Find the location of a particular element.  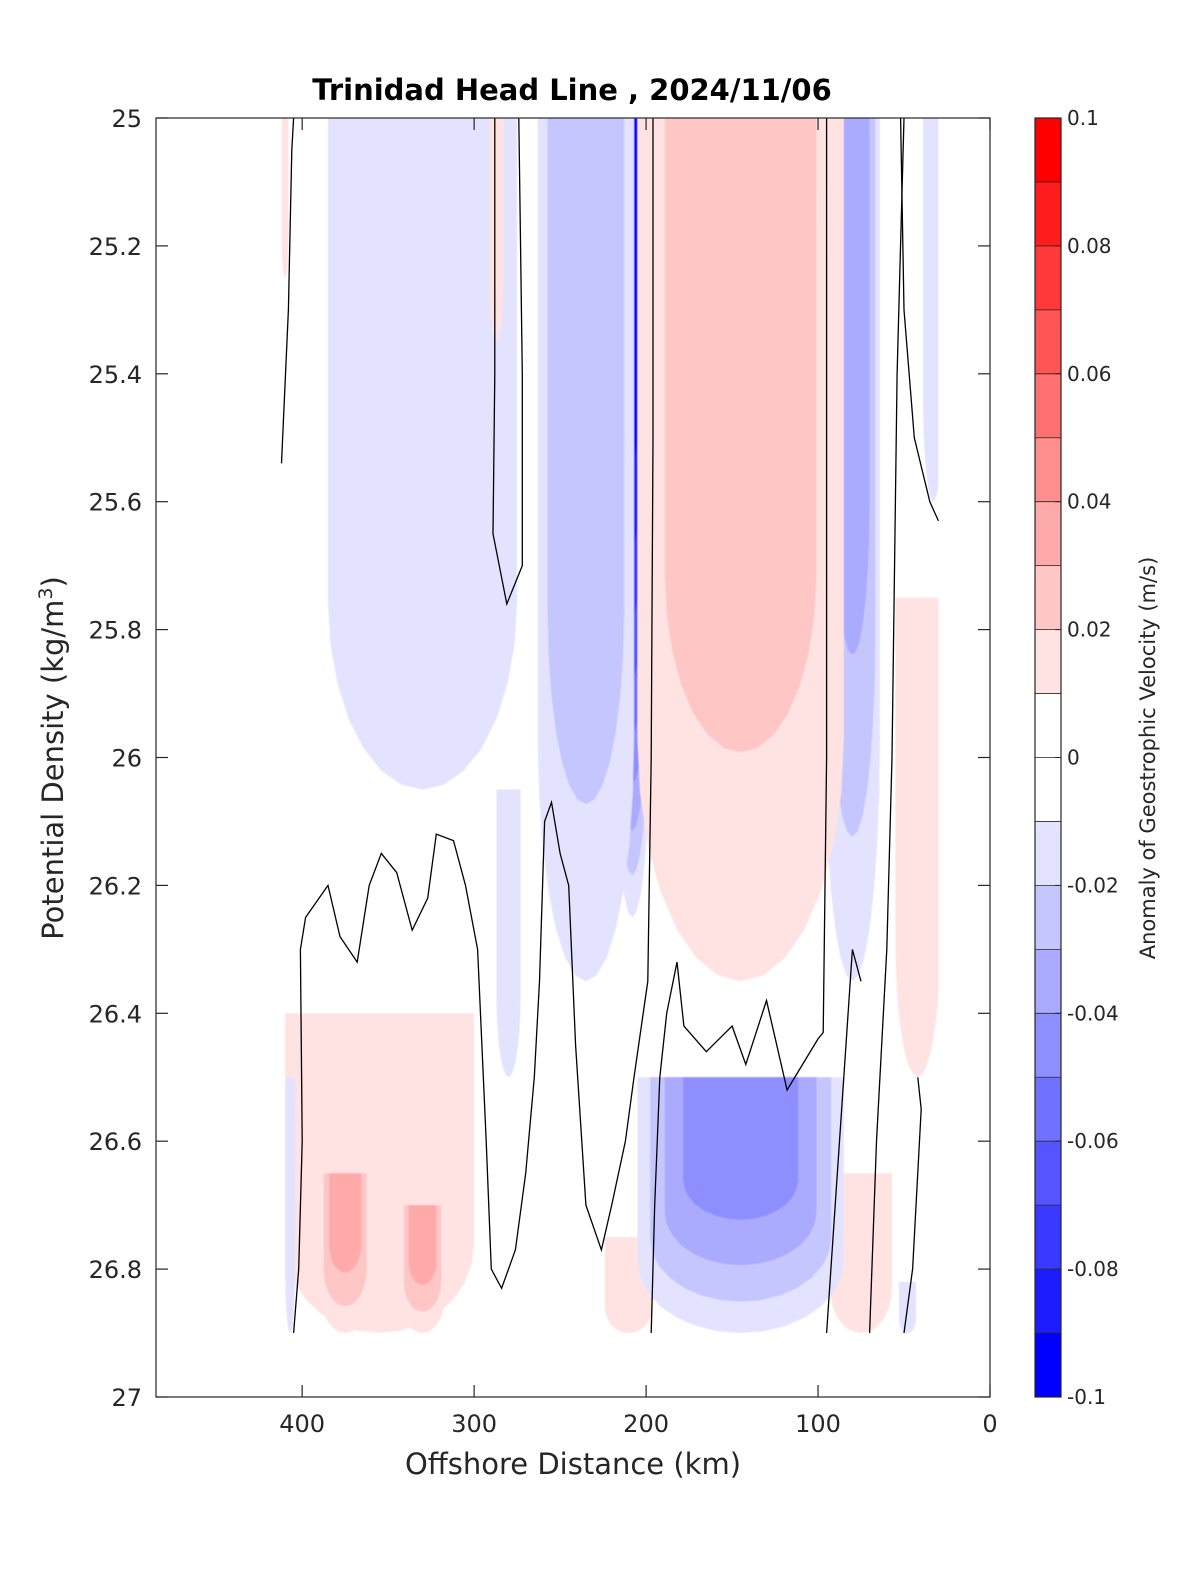

y-tick-label: 27 is located at coordinates (126, 1398).